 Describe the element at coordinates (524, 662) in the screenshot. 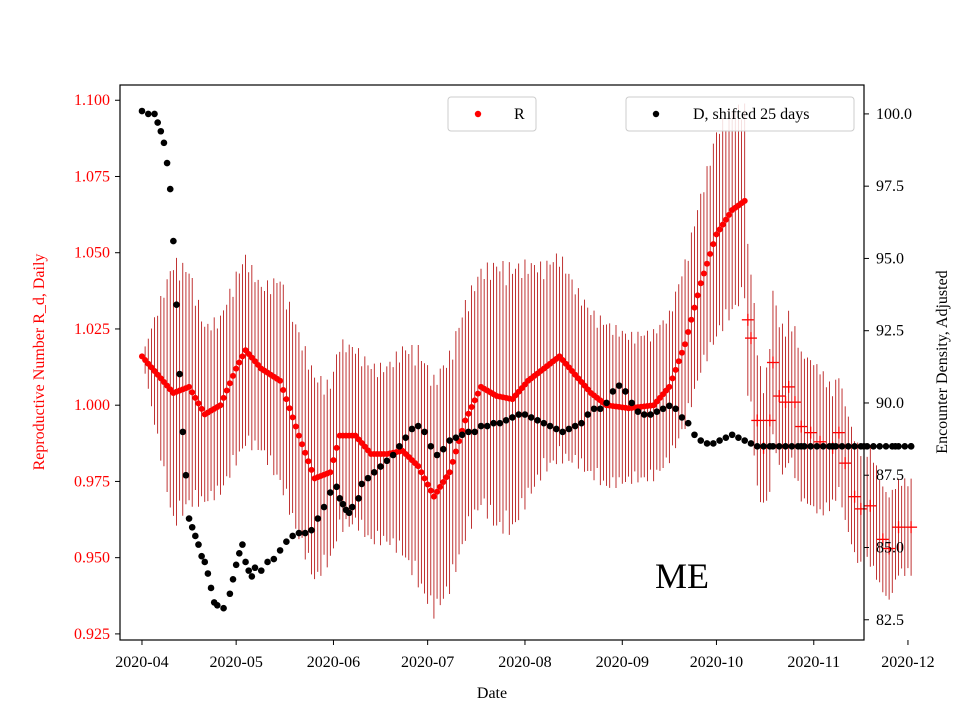

I see `x-tick-label: 2020-08` at that location.